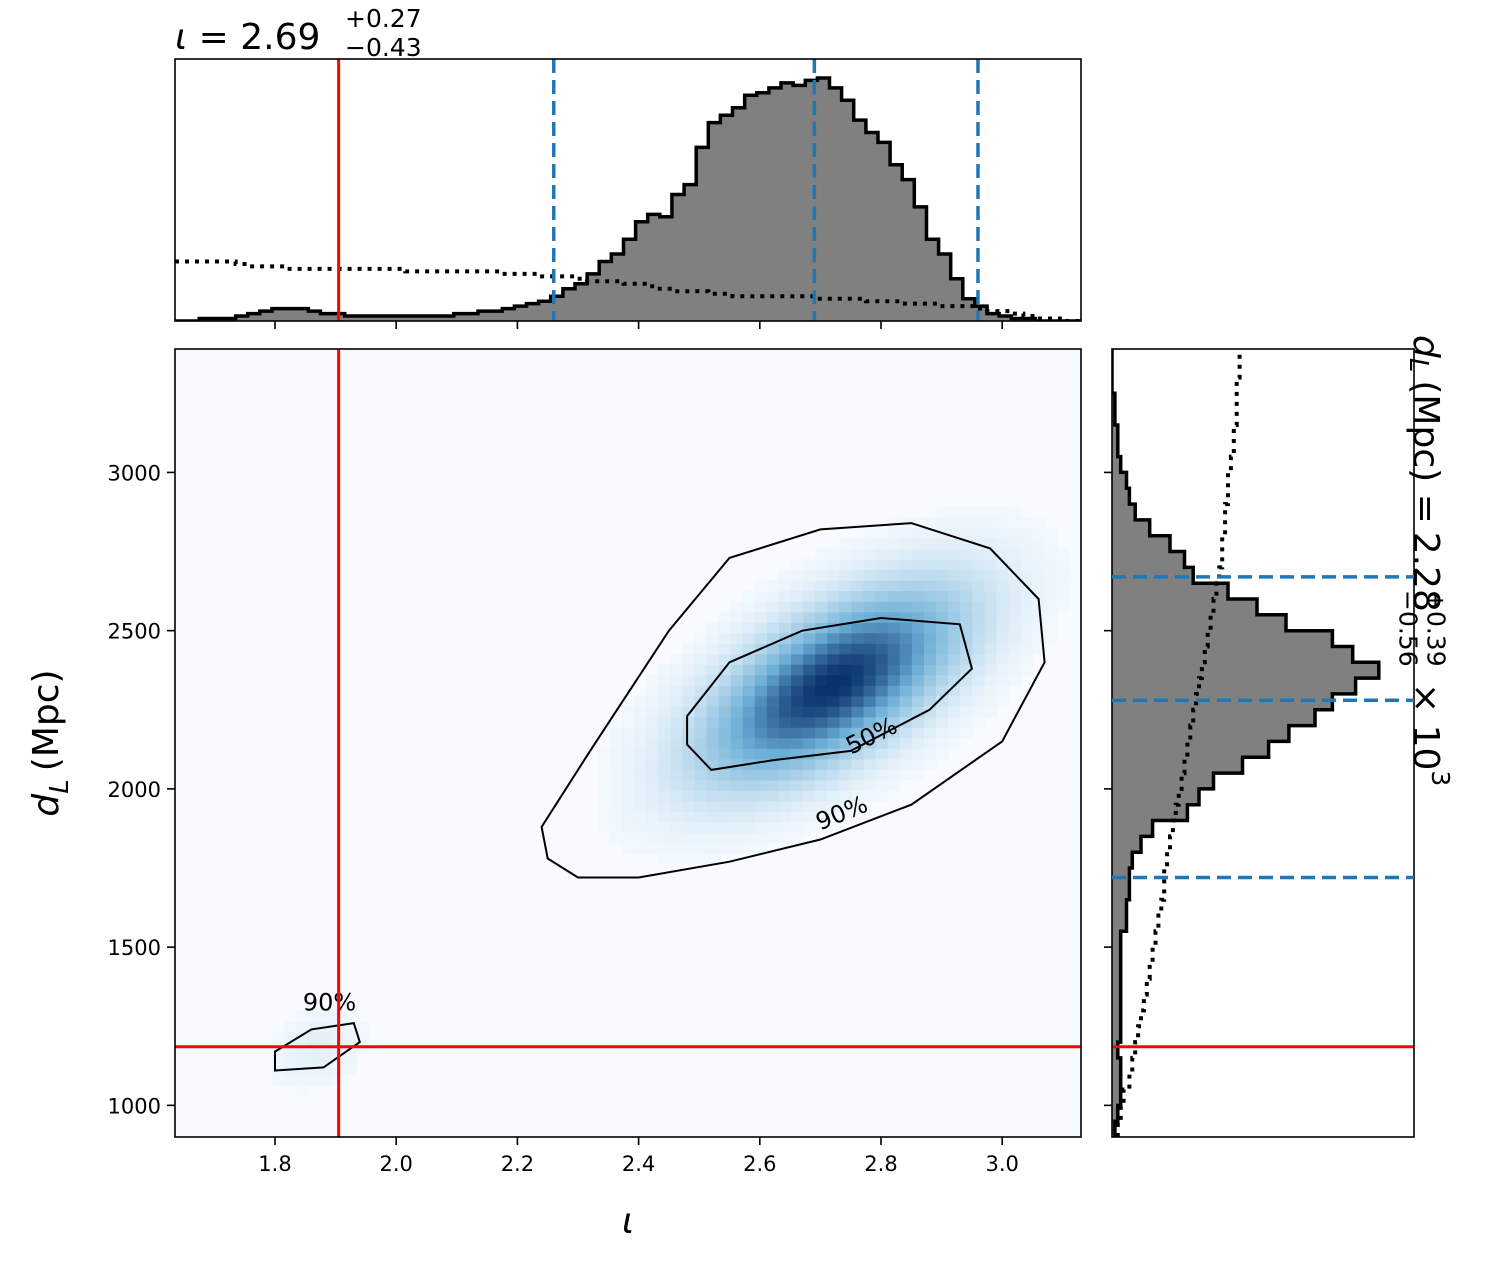 The height and width of the screenshot is (1263, 1502). I want to click on x-tick-label: 1.8, so click(274, 1164).